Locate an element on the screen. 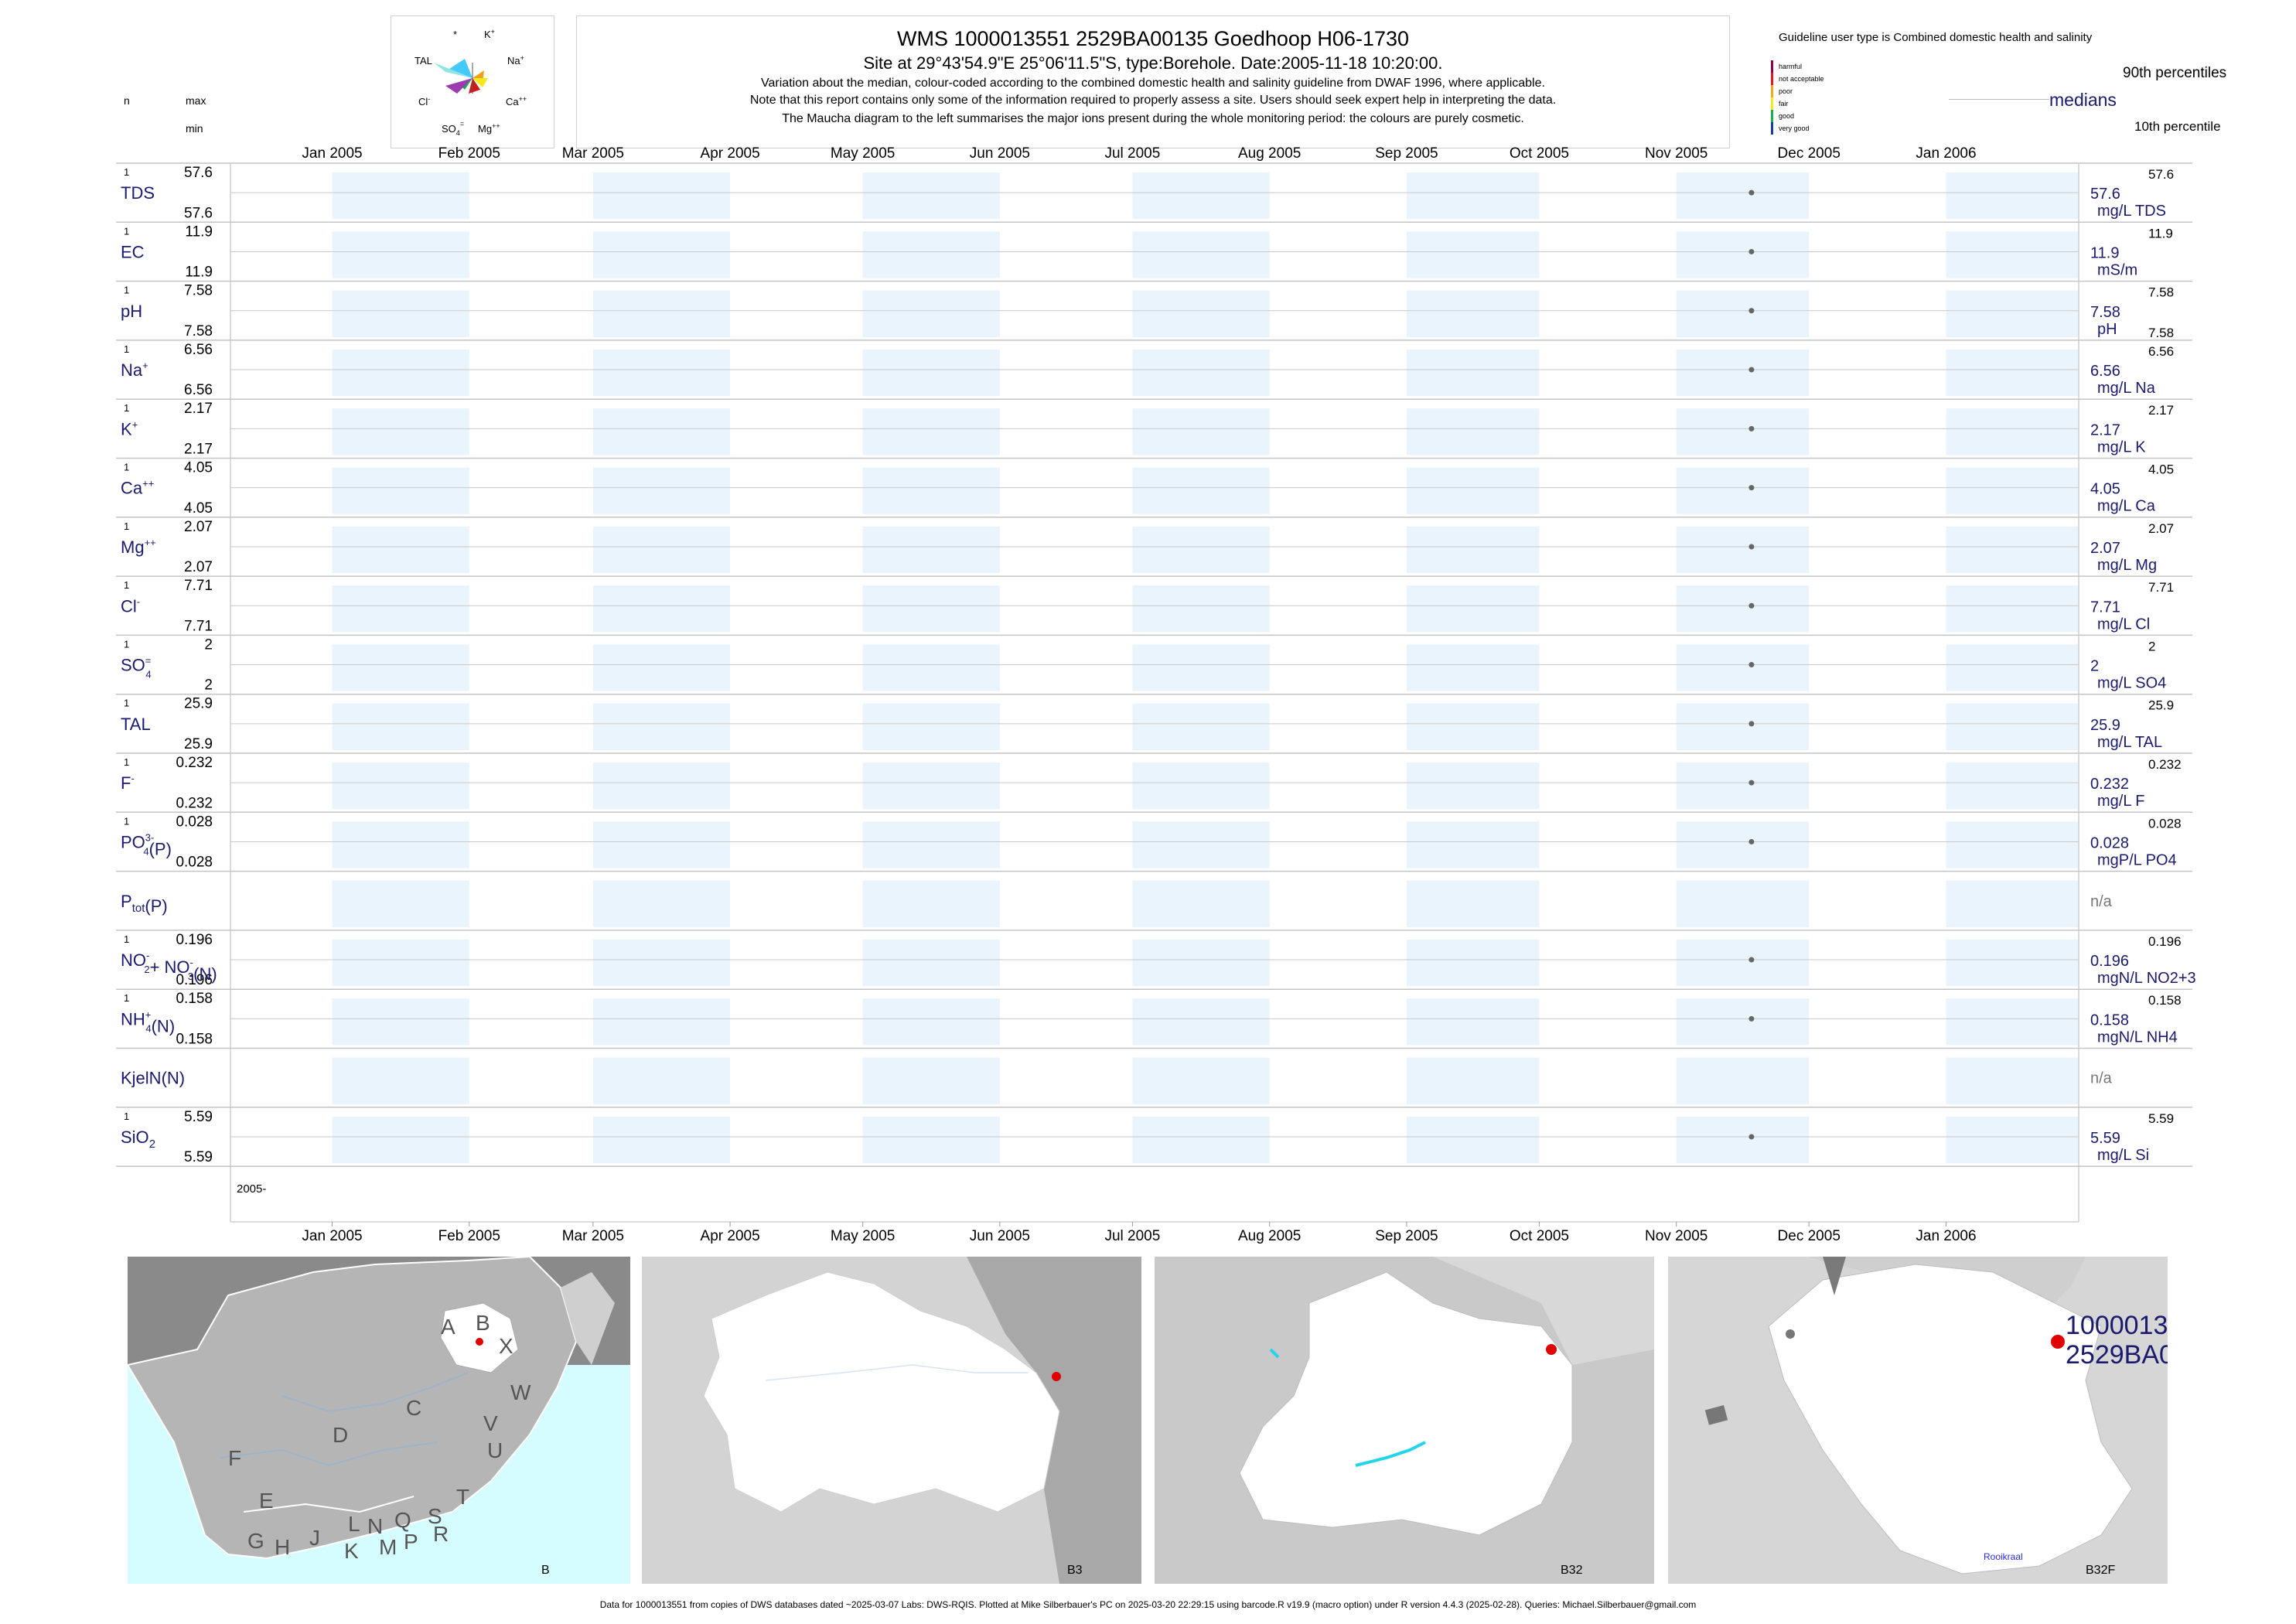  row-unit: mgN/L NH4 is located at coordinates (2137, 1037).